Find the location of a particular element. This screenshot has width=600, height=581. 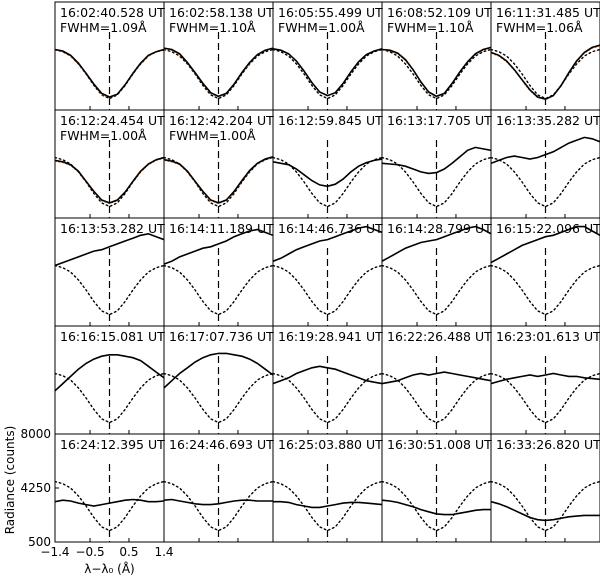

panel: 16:14:28.799 UT is located at coordinates (436, 272).